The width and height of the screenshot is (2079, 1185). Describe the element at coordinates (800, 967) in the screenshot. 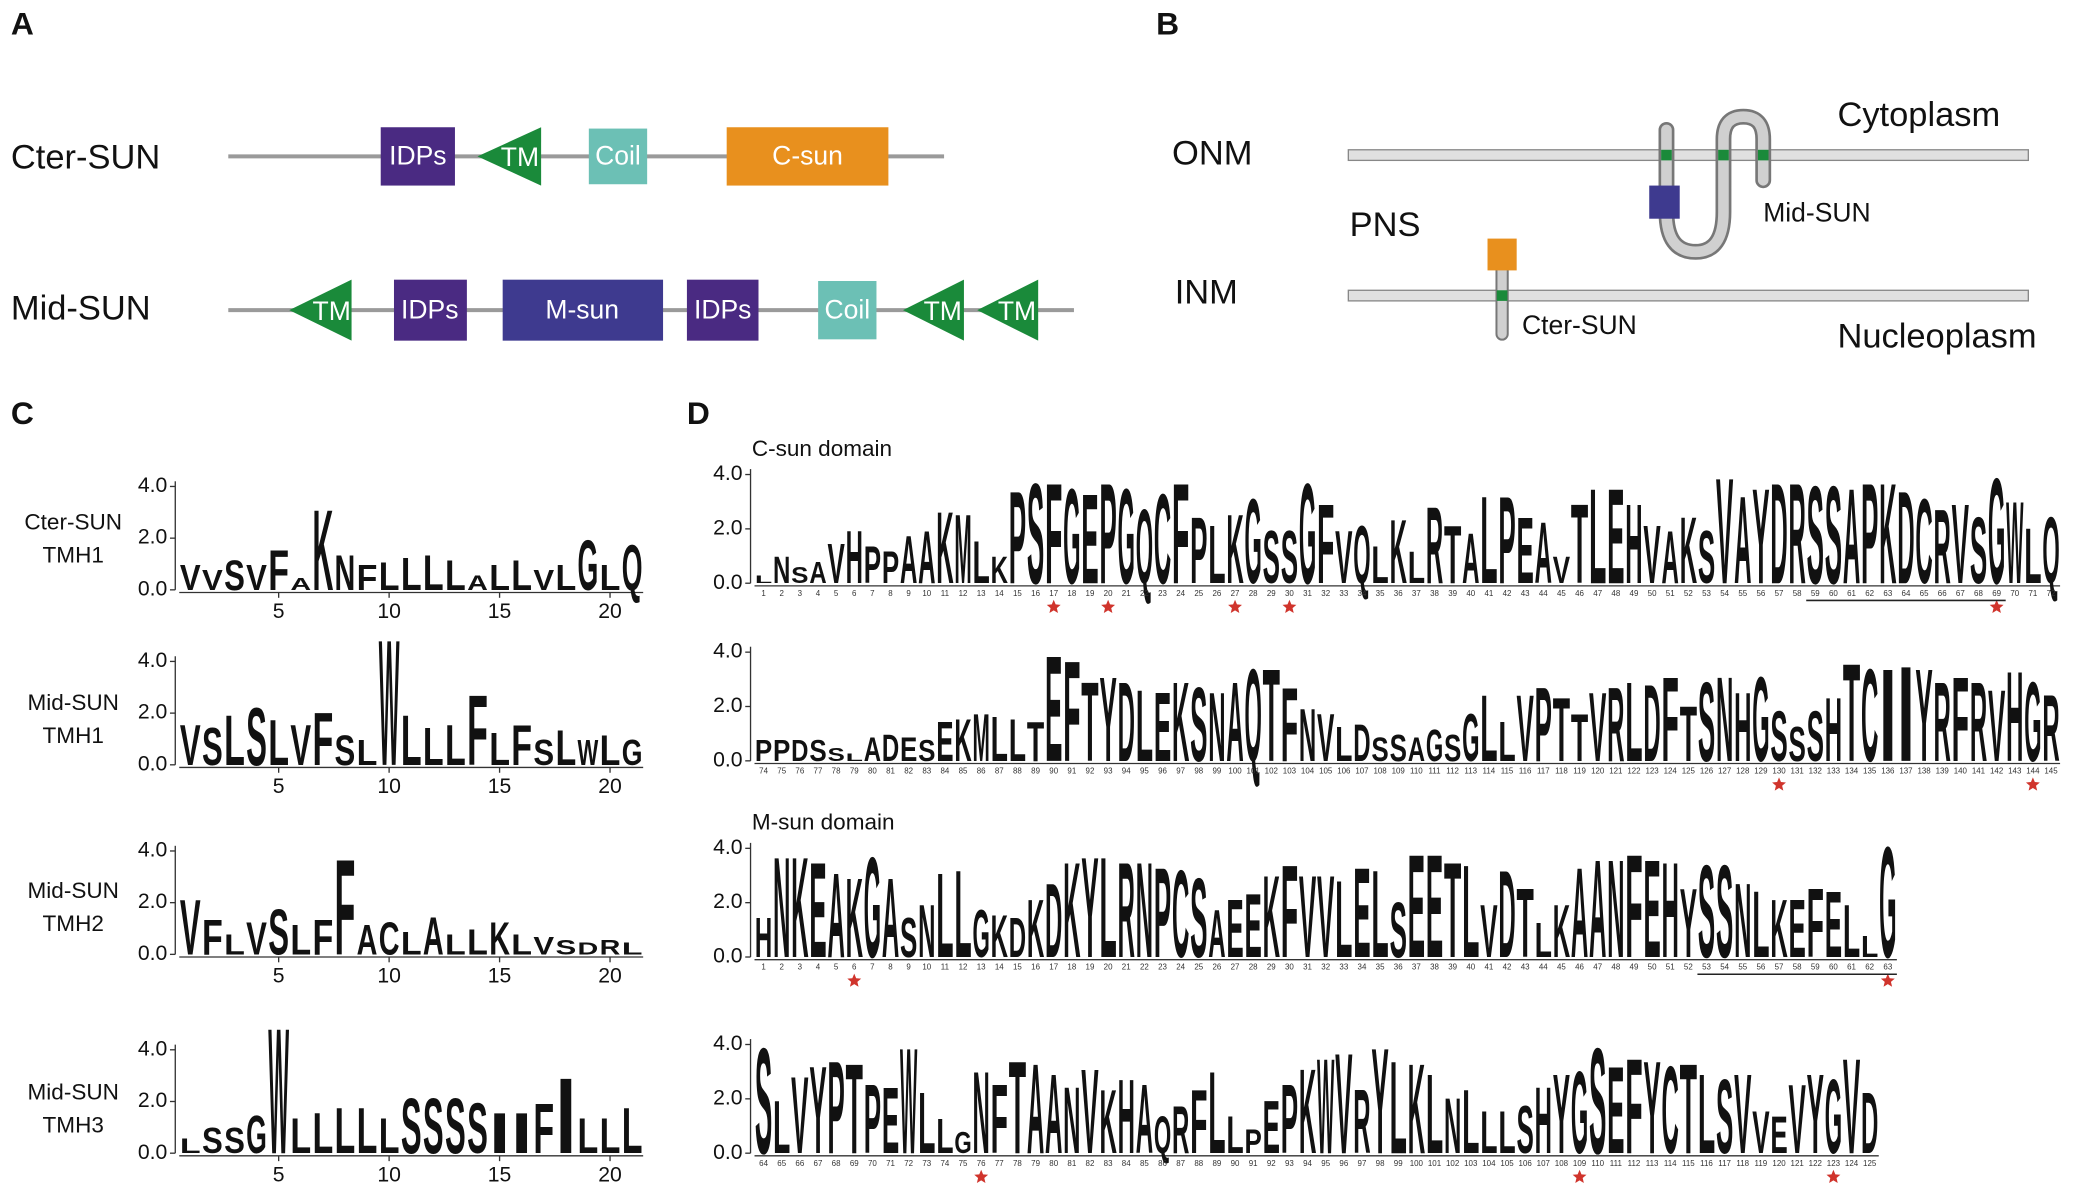

I see `position-label: 3` at that location.